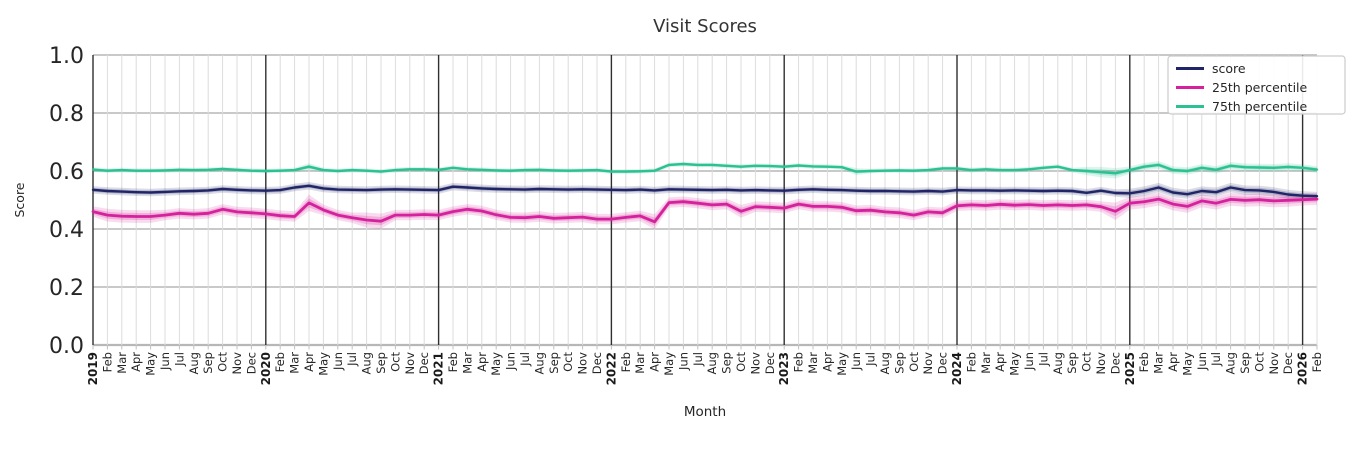  I want to click on legend-label-25th-percentile: 25th percentile, so click(1260, 87).